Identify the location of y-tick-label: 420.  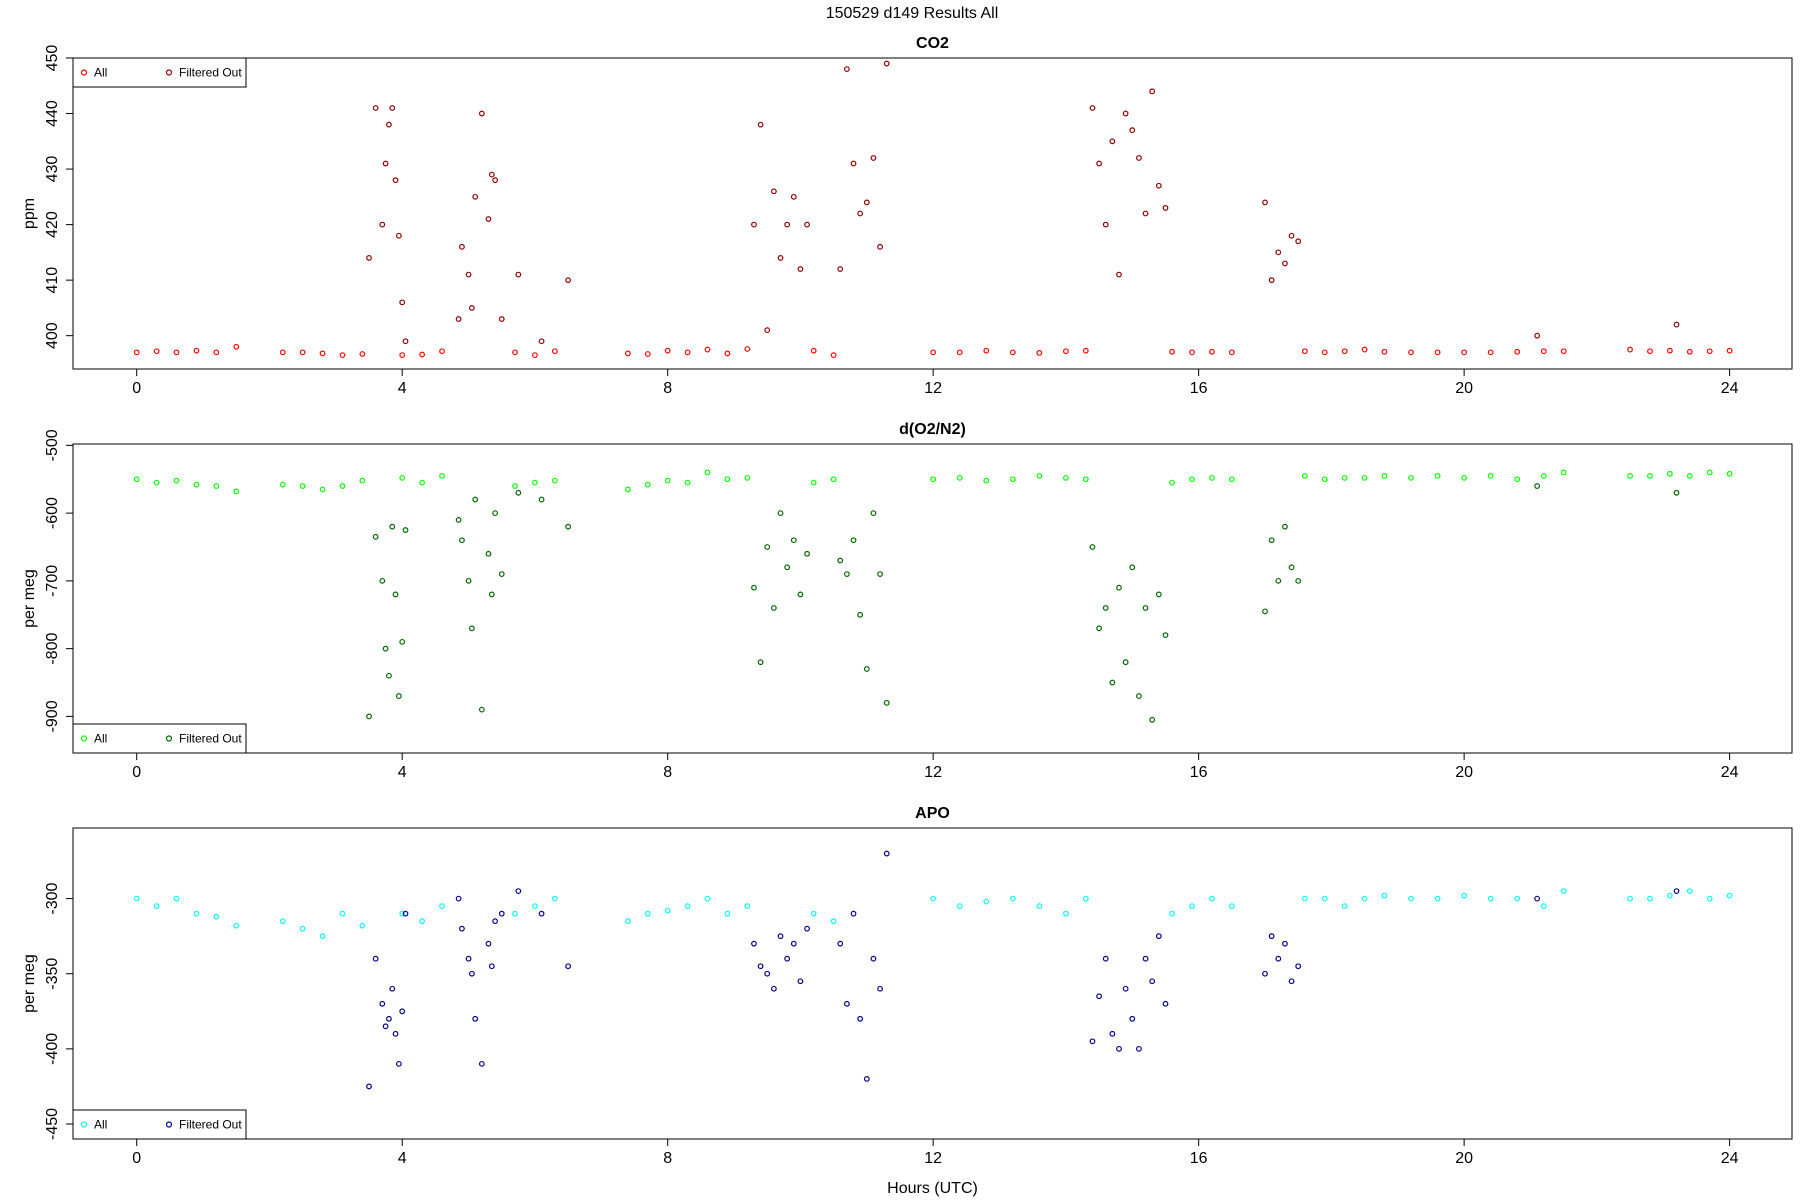
(52, 224).